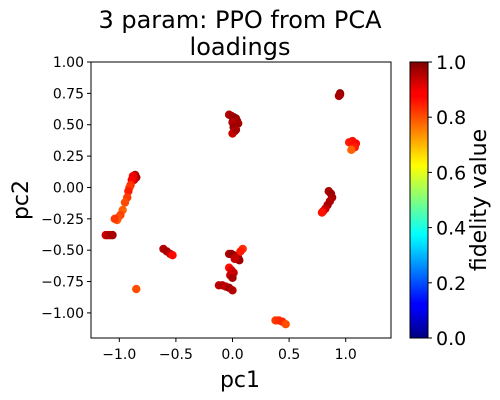  I want to click on colorbar-tick-label: 0.6, so click(451, 173).